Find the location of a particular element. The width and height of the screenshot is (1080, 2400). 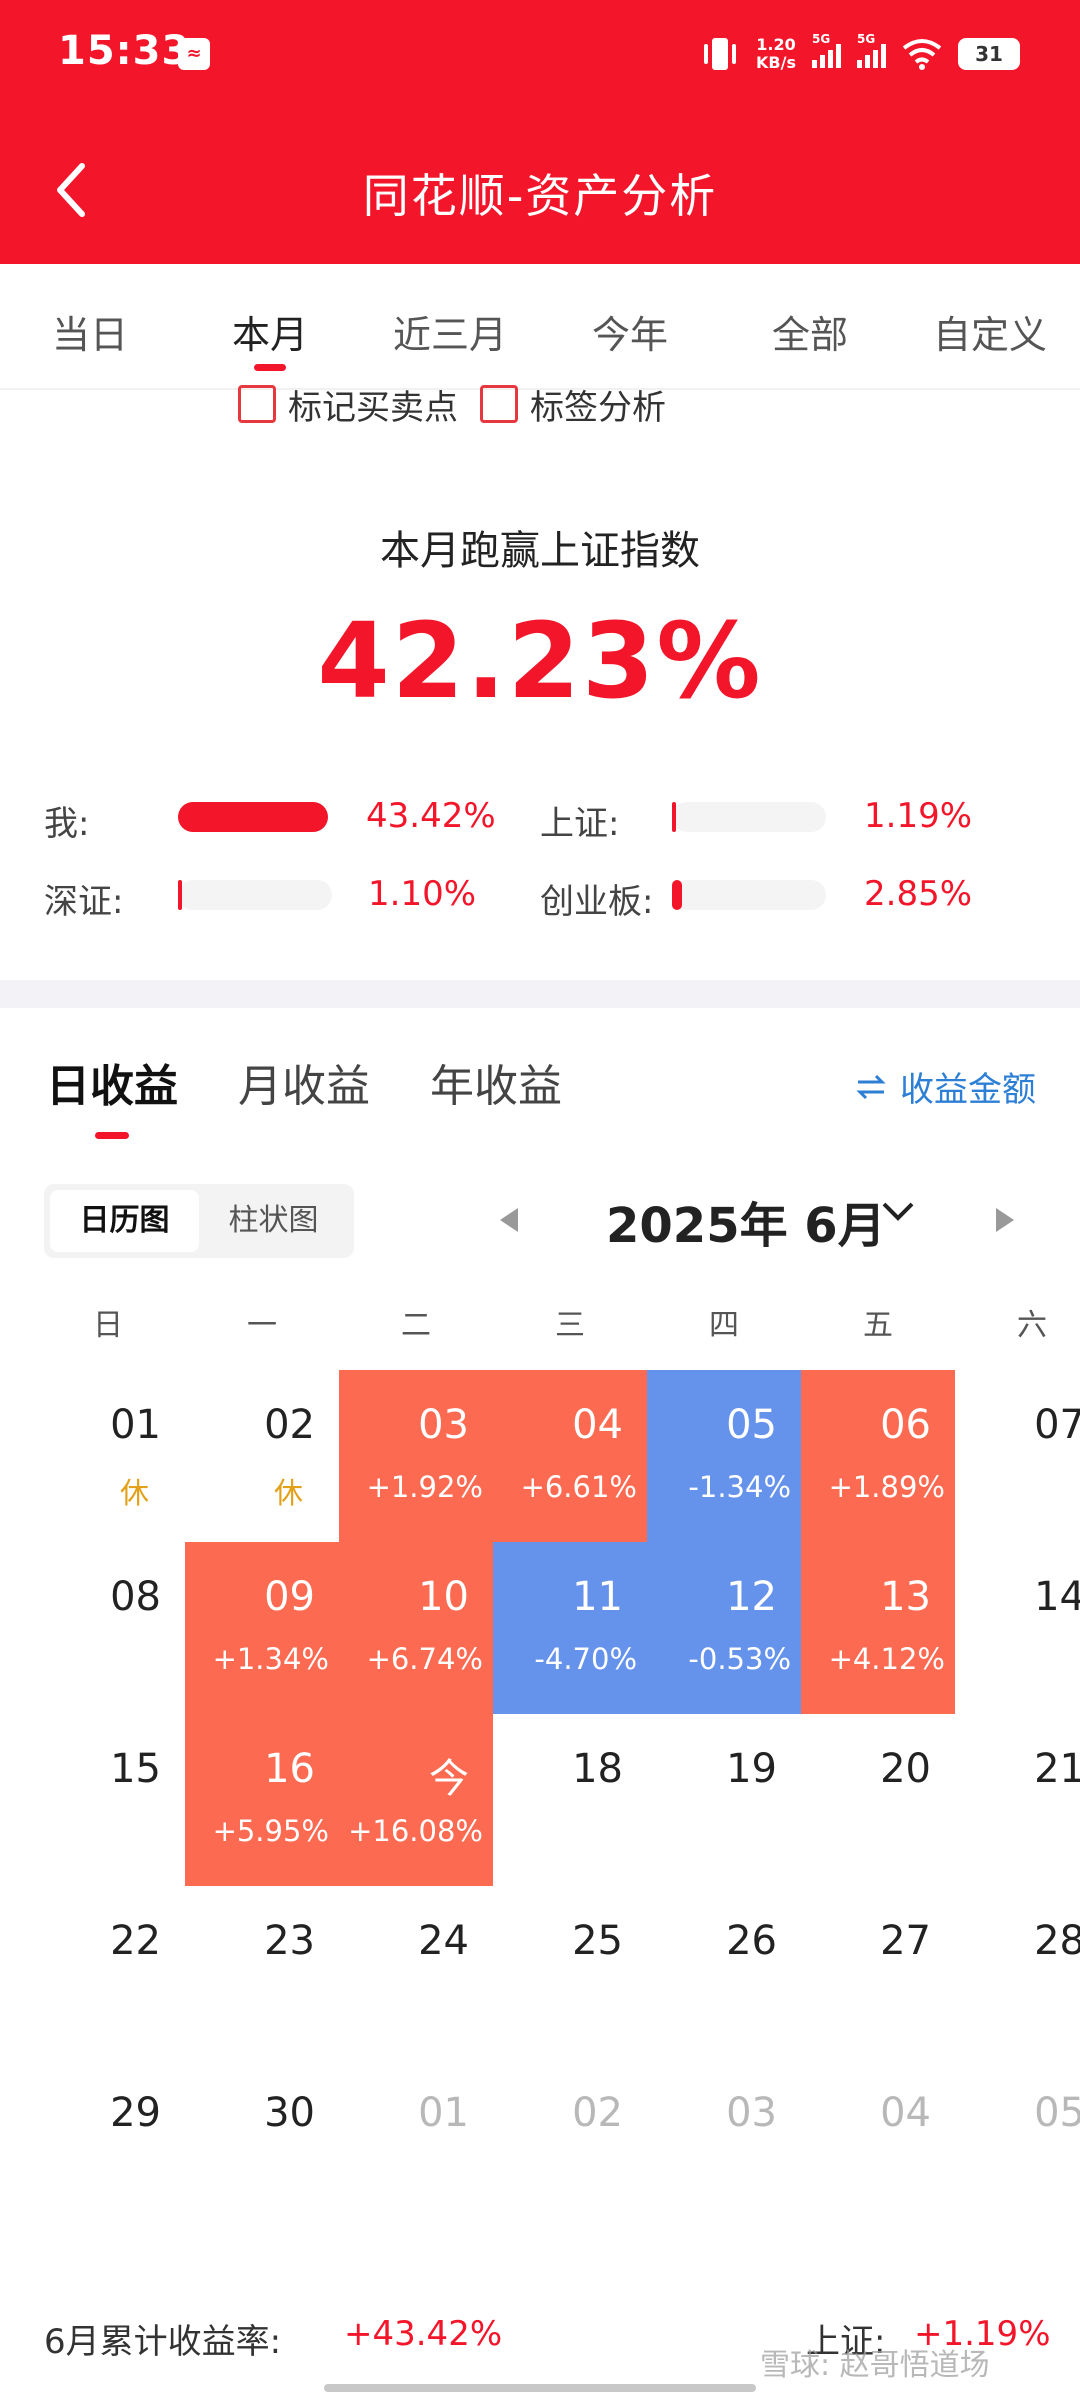

swap-icon is located at coordinates (871, 1086).